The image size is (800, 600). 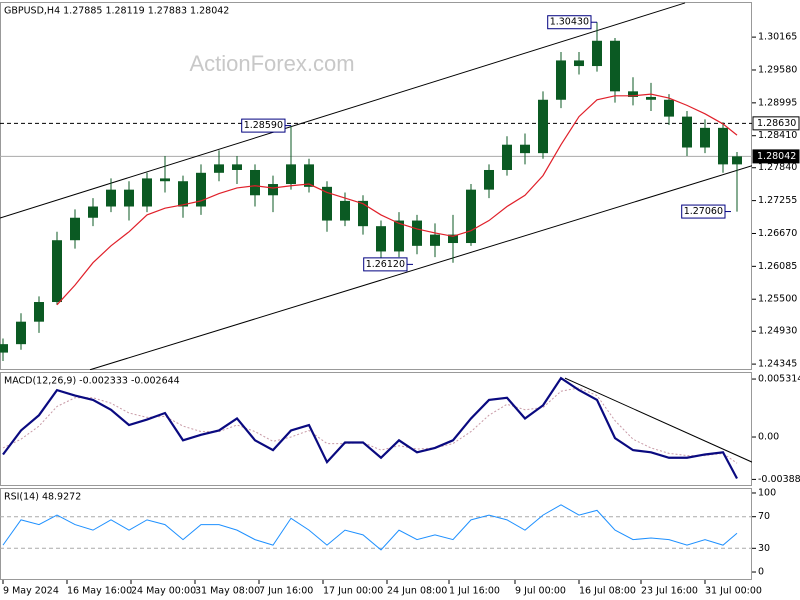 I want to click on plot-area, so click(x=376, y=527).